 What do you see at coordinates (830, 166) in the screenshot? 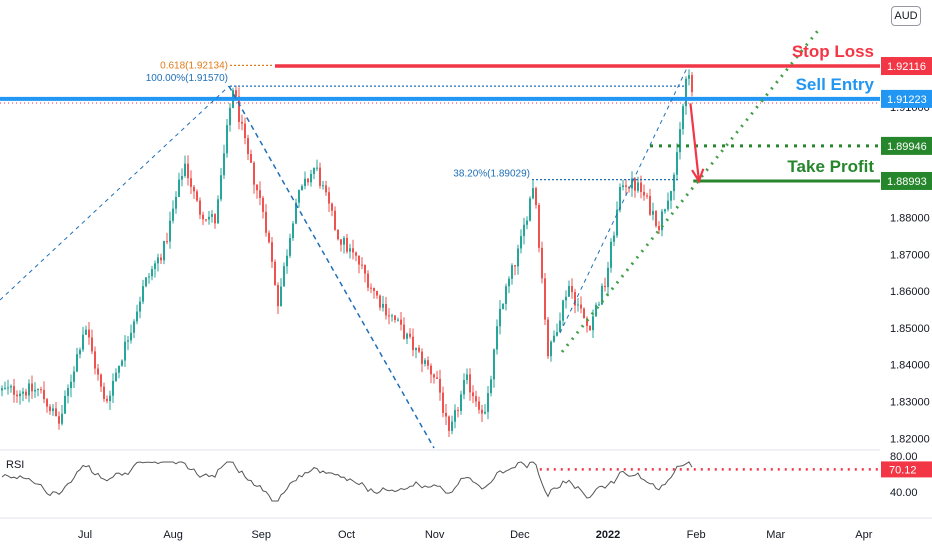
I see `take-profit-annotation: Take Profit` at bounding box center [830, 166].